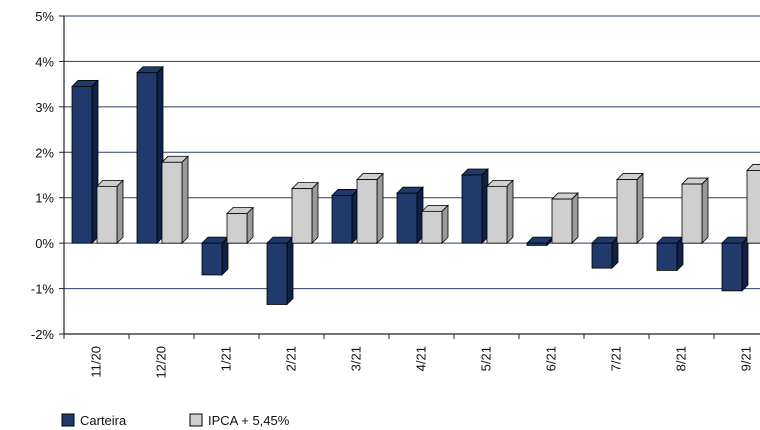 The image size is (760, 430). Describe the element at coordinates (96, 362) in the screenshot. I see `x-tick-label: 11/20` at that location.